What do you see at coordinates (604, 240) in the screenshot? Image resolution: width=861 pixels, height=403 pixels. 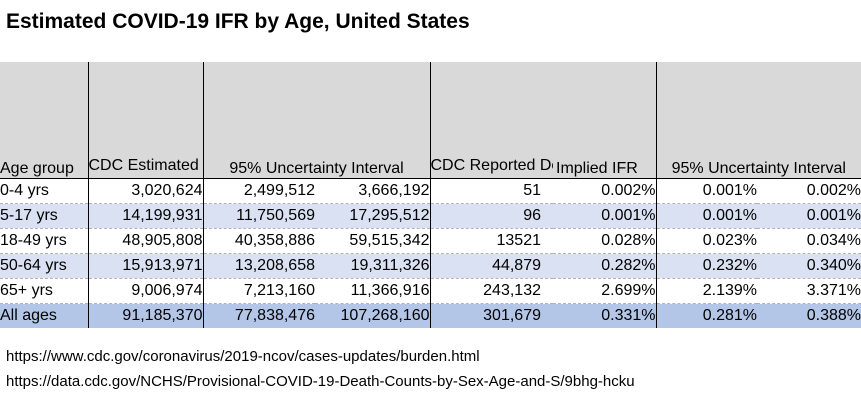 I see `cell-implied-ifr: 0.028%` at bounding box center [604, 240].